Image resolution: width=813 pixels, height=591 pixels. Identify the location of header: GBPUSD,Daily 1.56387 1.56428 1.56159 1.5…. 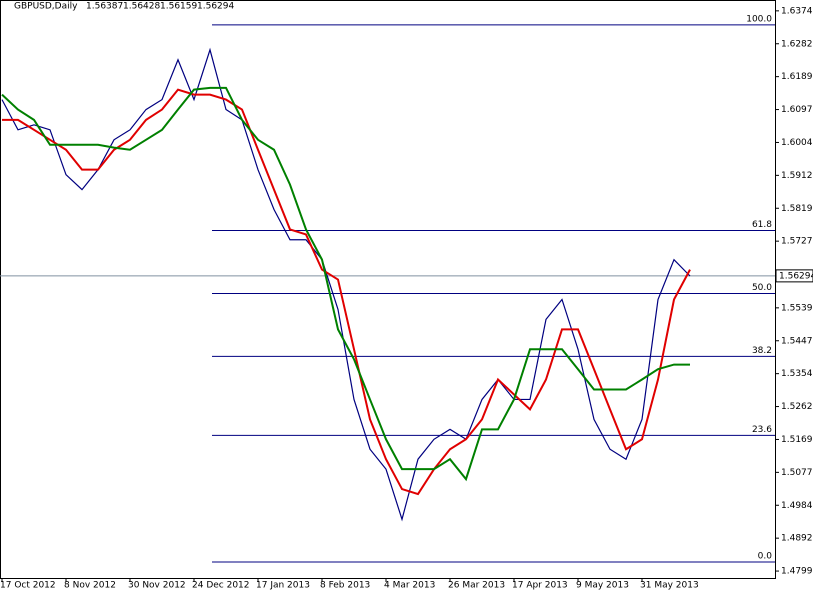
(124, 7).